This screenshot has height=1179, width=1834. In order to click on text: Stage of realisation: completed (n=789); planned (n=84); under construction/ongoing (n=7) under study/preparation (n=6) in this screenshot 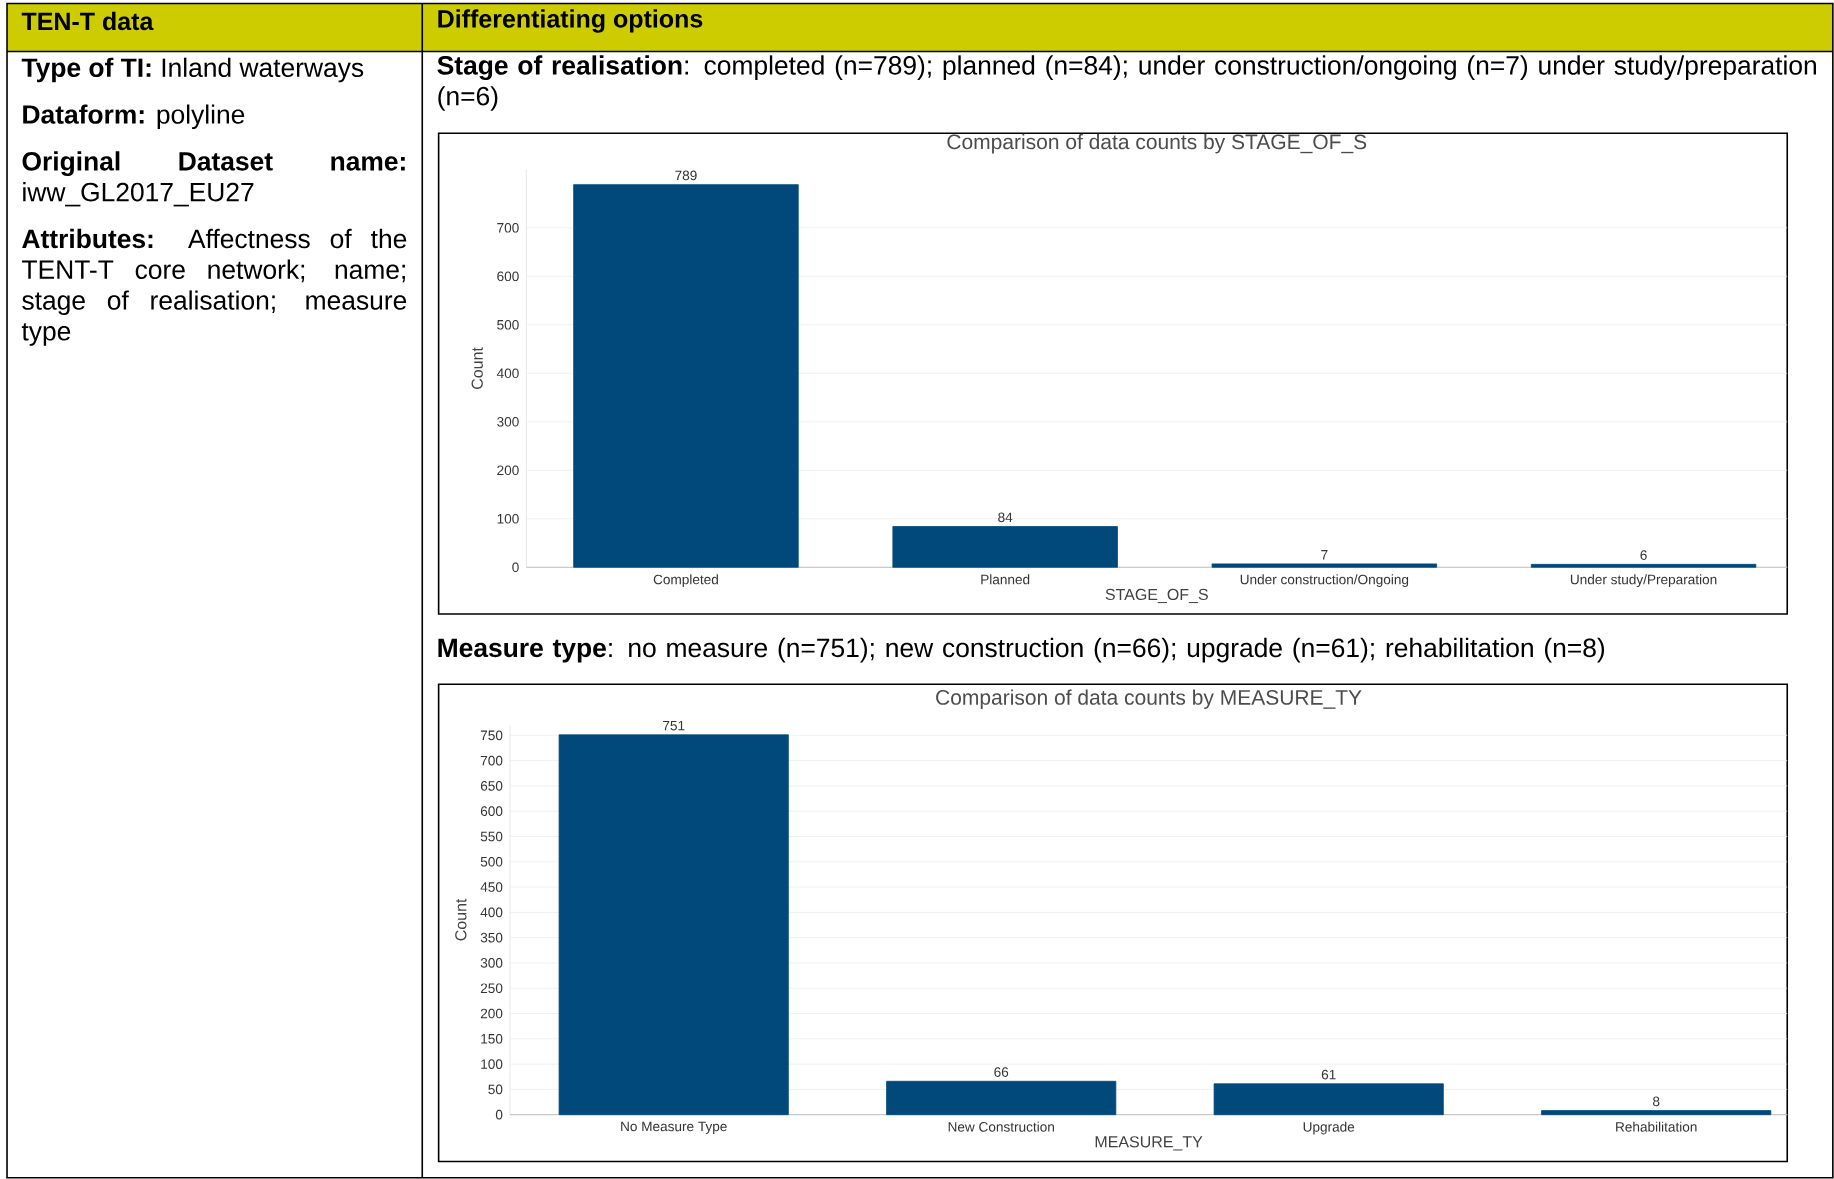, I will do `click(1126, 83)`.